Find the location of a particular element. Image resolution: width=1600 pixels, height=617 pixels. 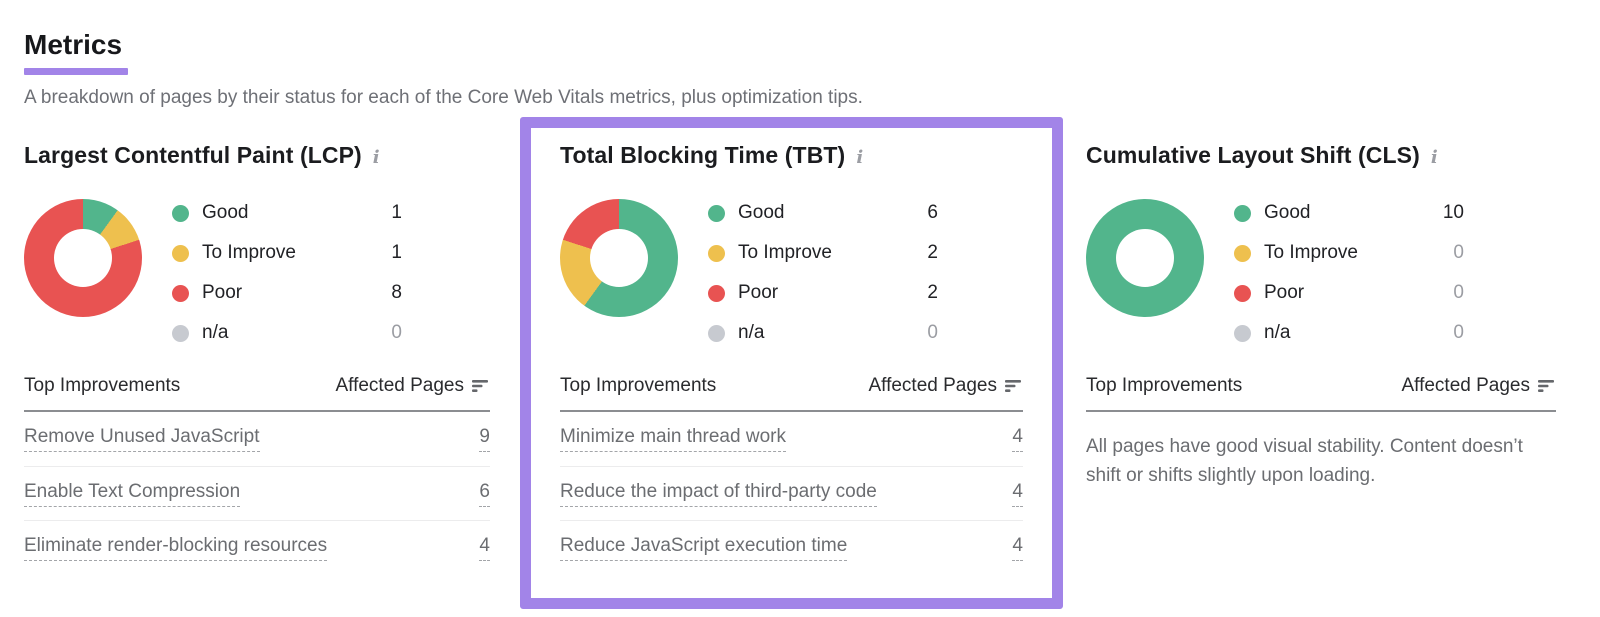

improvement-link: Reduce the impact of third-party code is located at coordinates (718, 494).